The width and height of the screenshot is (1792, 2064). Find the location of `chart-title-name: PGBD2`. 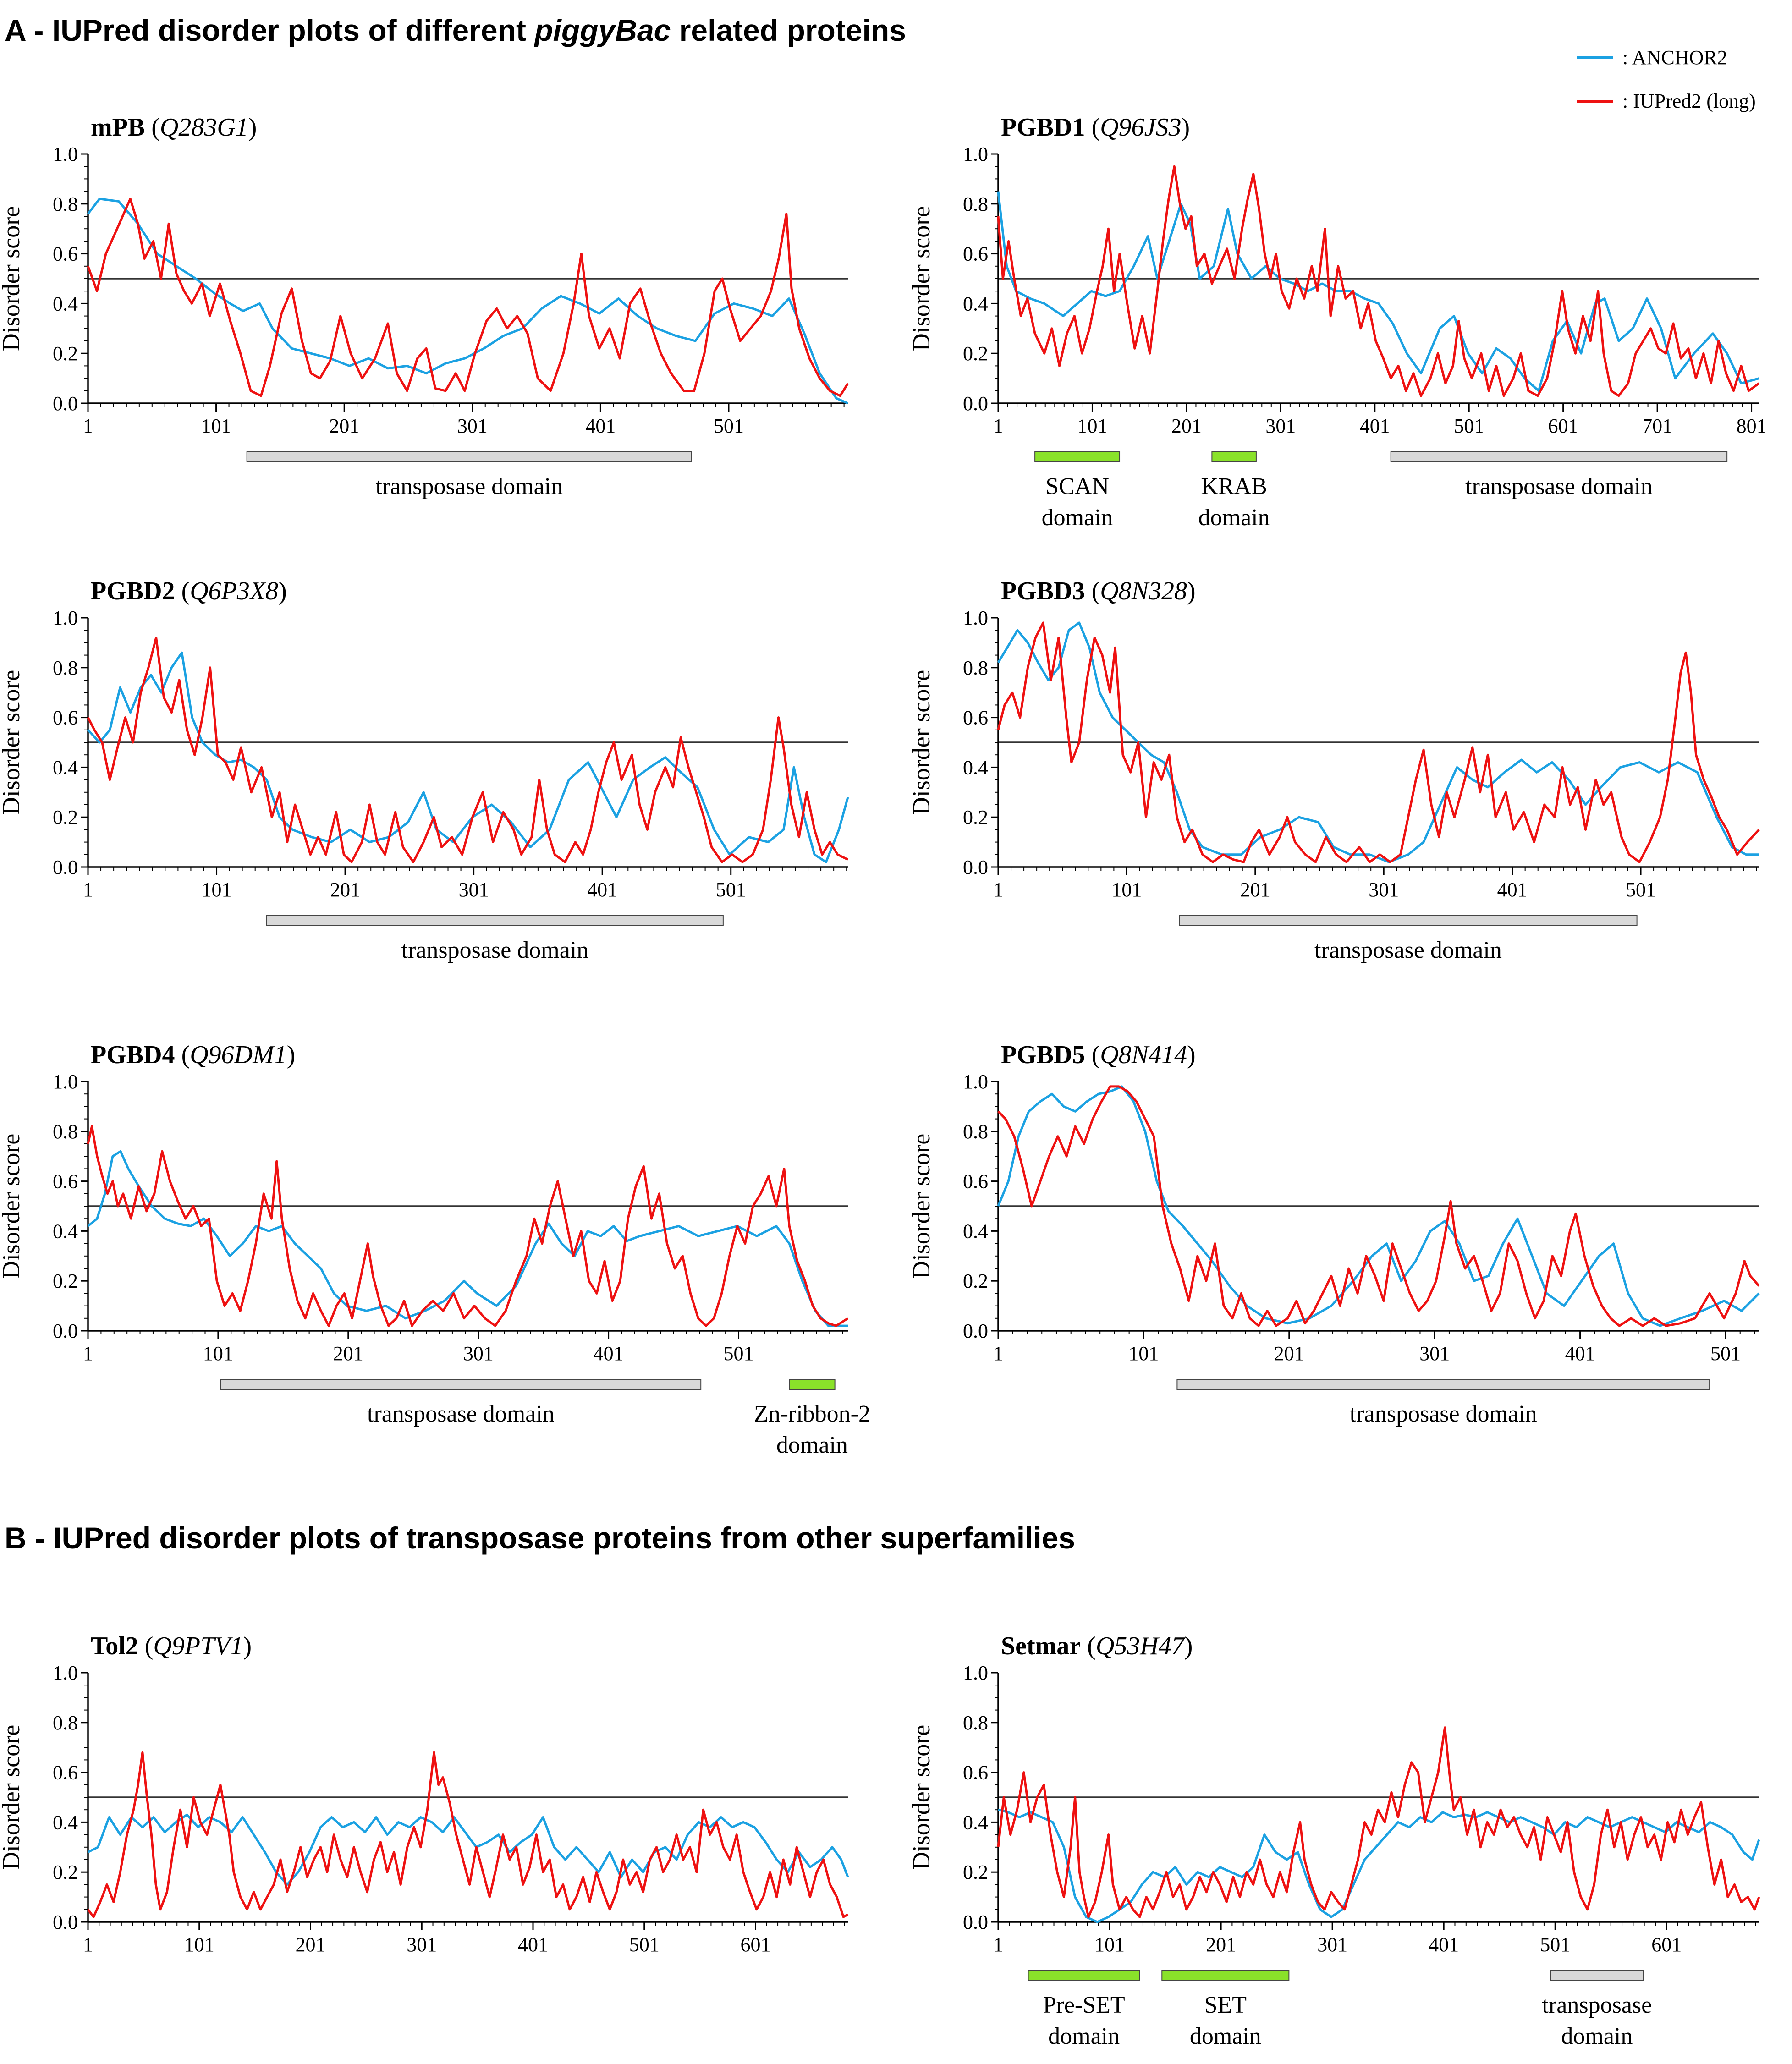

chart-title-name: PGBD2 is located at coordinates (133, 591).